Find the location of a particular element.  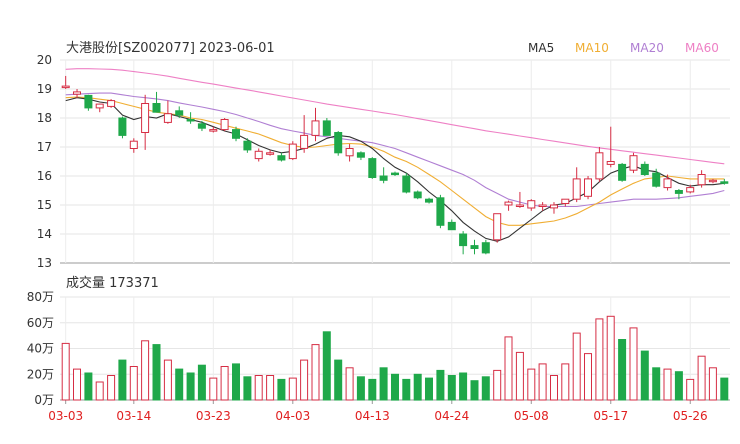

price-chart-title: 大港股份[SZ002077] 2023-06-01 is located at coordinates (170, 48).